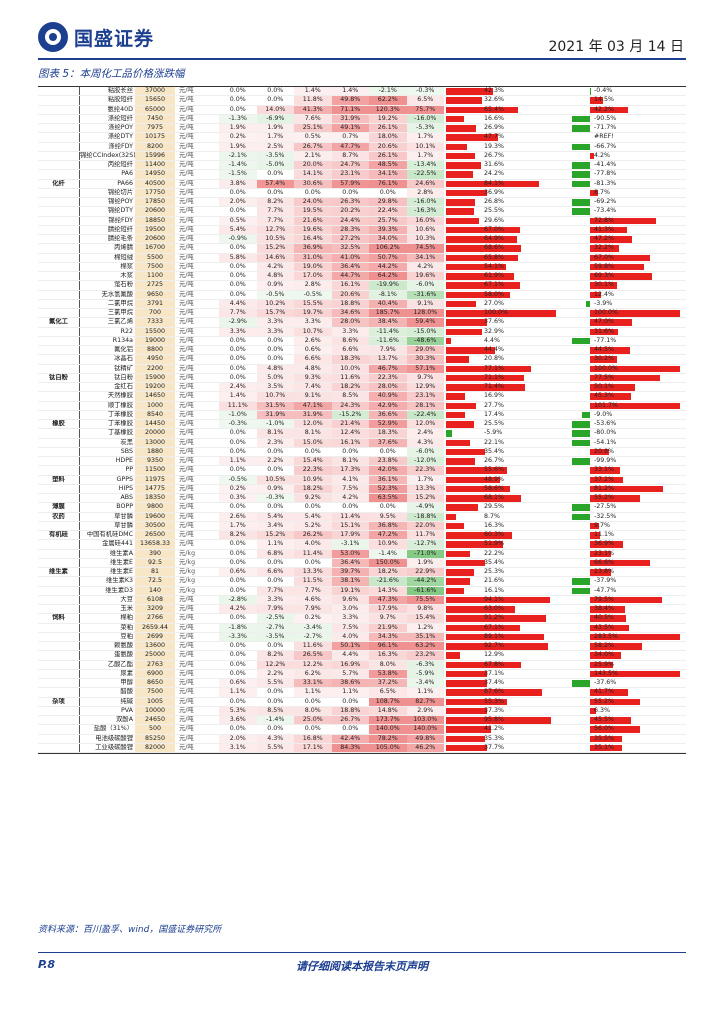  I want to click on pct-change-cell: 12.0%, so click(313, 424).